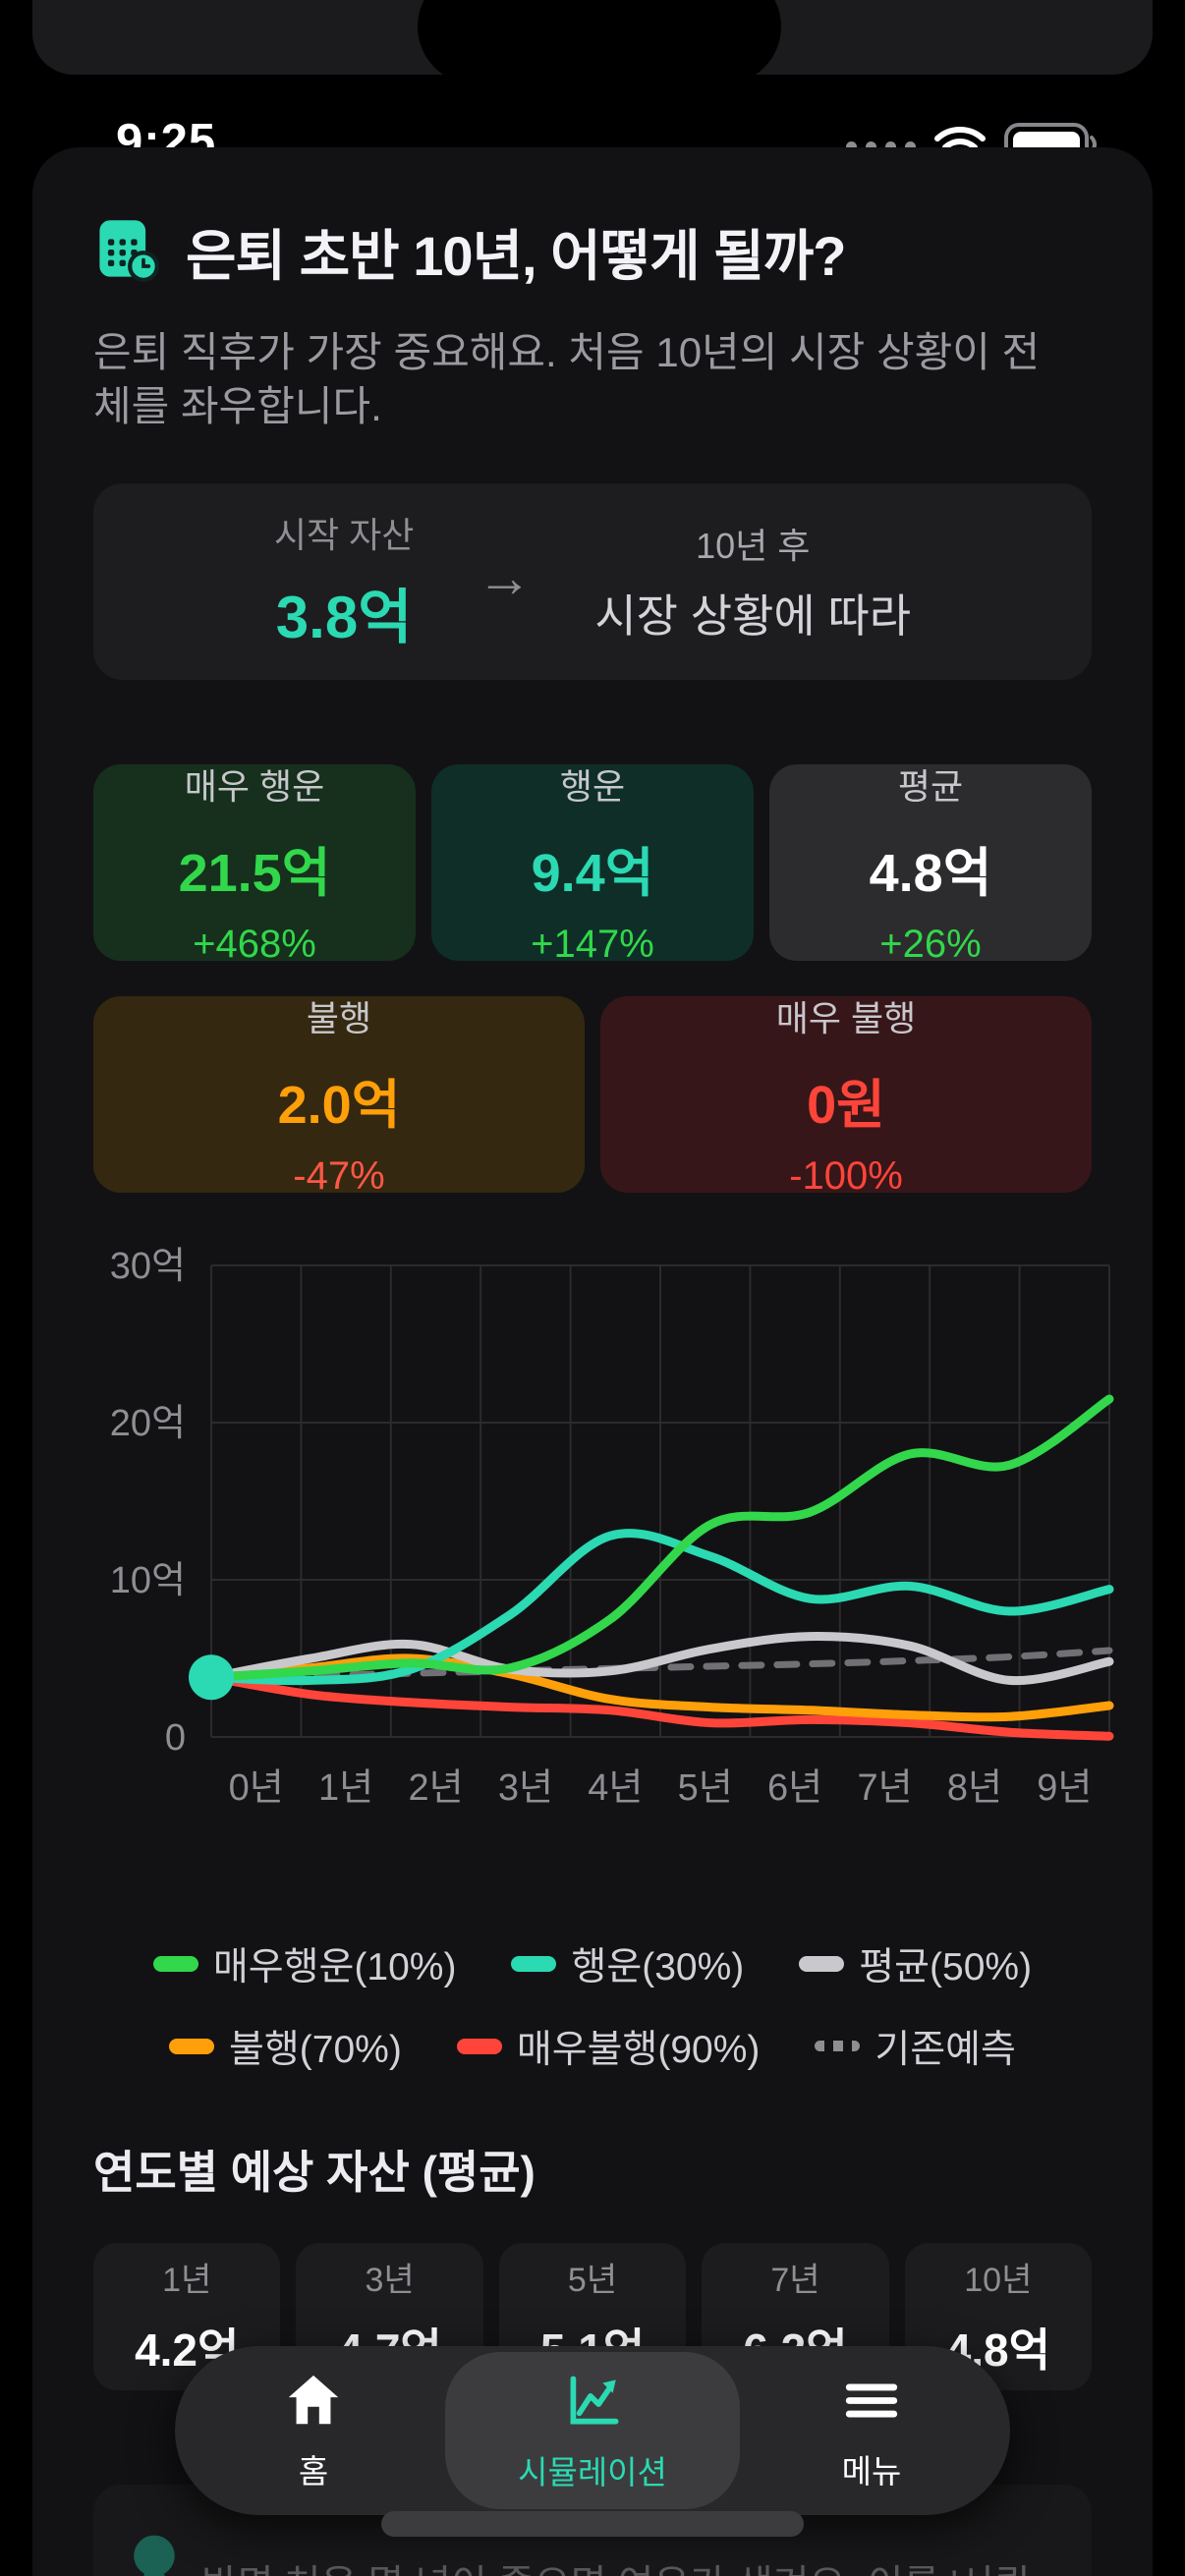 The image size is (1185, 2576). I want to click on legend-item-very-unlucky: 매우불행(90%), so click(608, 2046).